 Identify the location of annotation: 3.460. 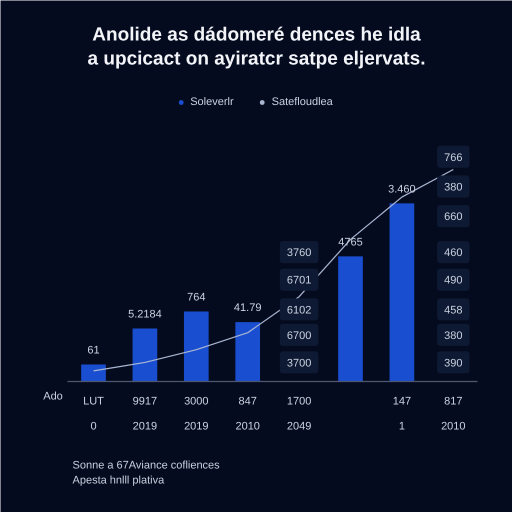
(402, 189).